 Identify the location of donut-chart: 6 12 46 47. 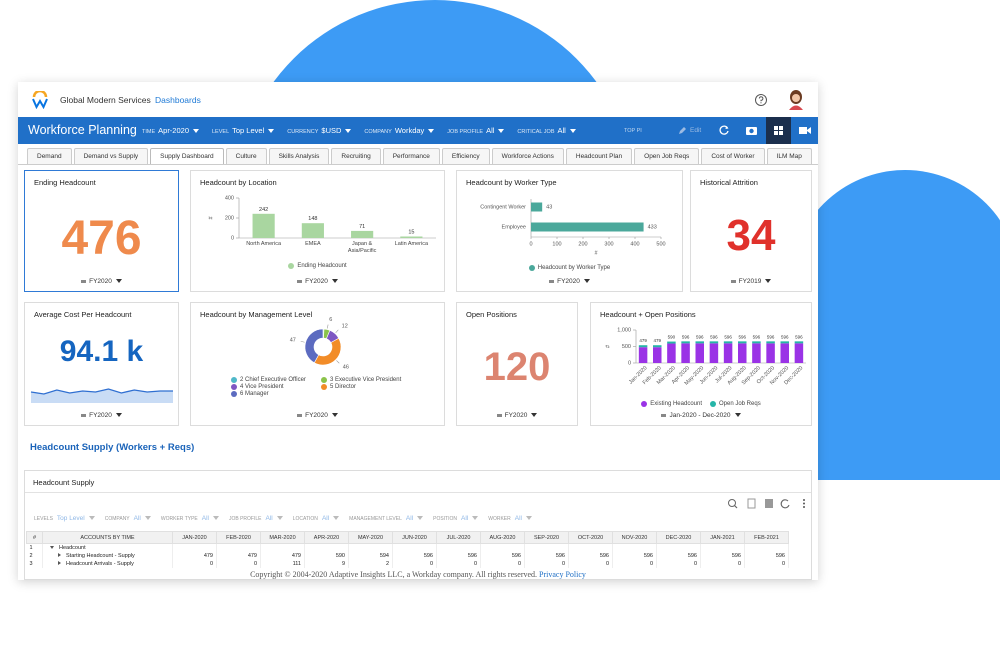
(319, 343).